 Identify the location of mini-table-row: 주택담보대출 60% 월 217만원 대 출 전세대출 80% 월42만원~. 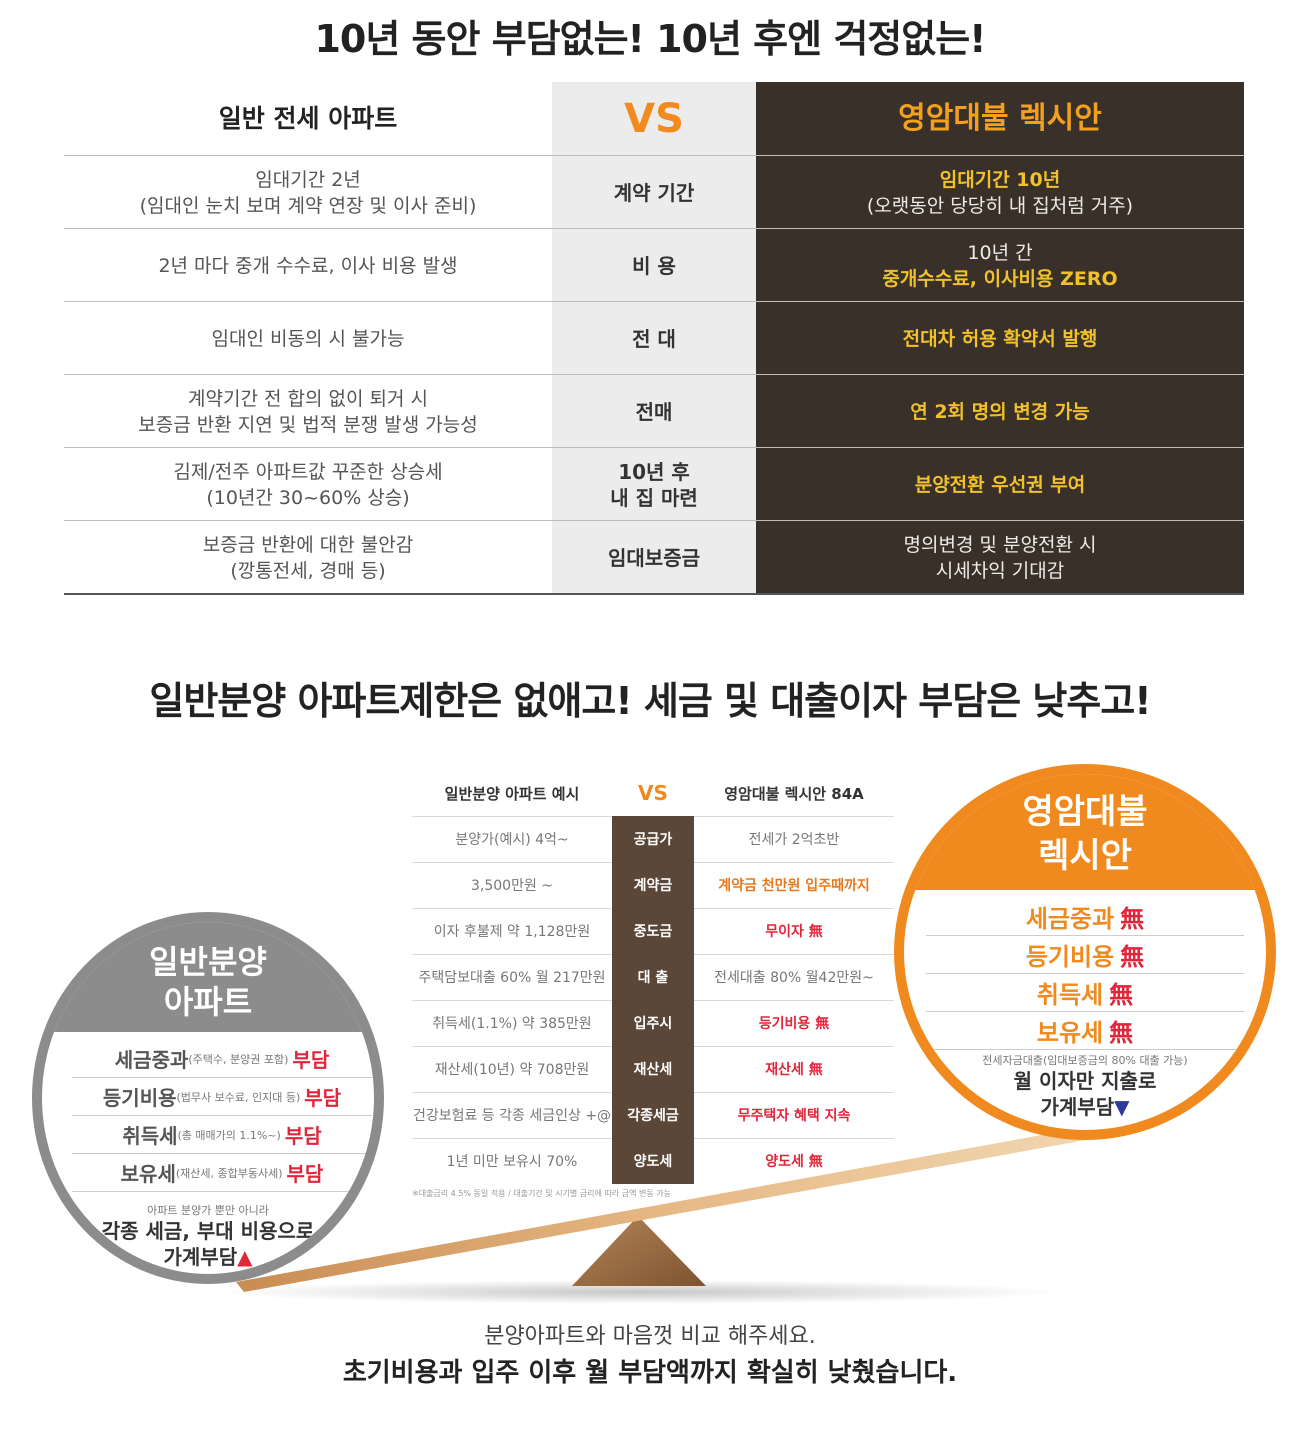
(653, 977).